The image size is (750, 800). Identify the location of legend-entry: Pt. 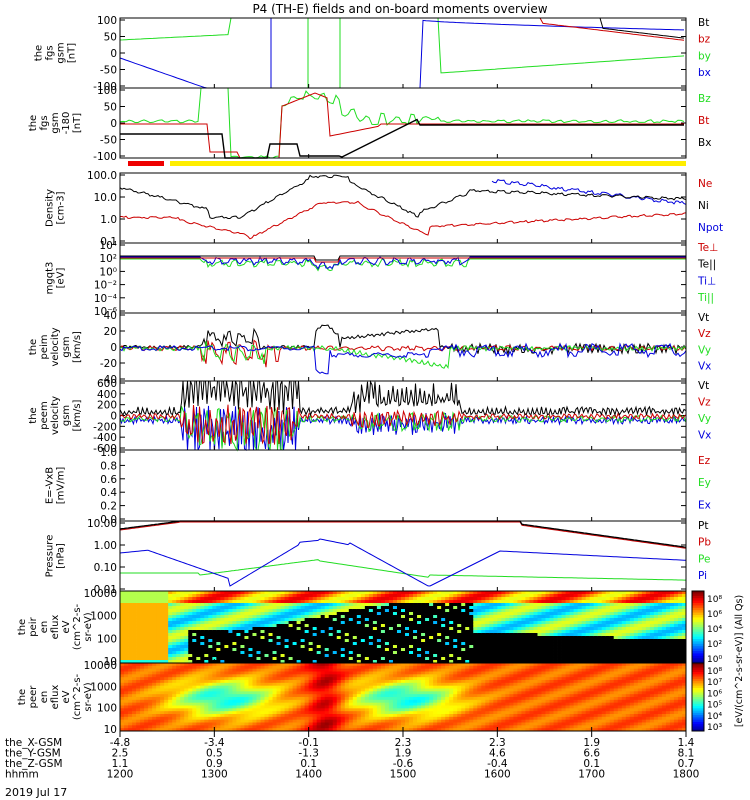
(703, 526).